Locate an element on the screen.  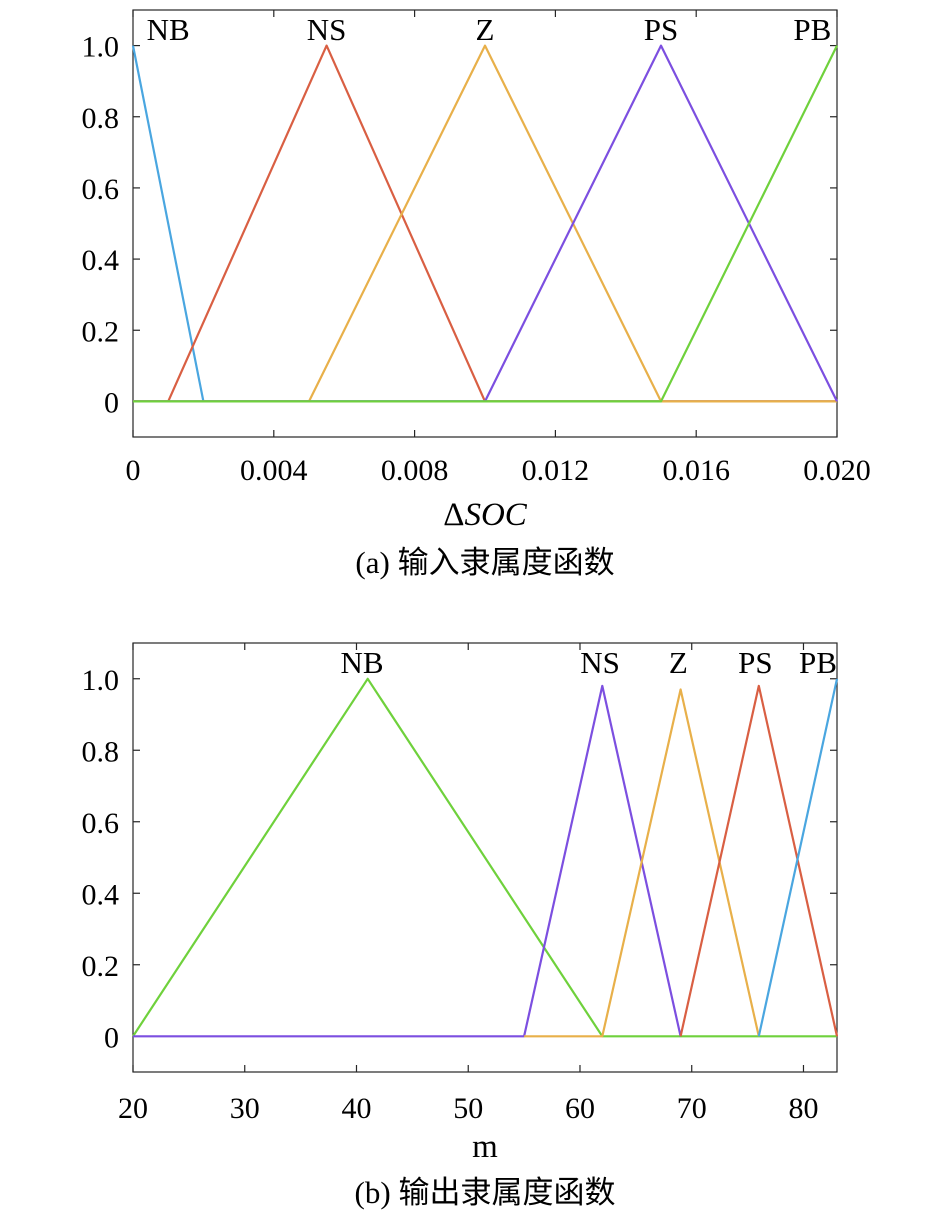
x-tick-label: 0.004 is located at coordinates (274, 470).